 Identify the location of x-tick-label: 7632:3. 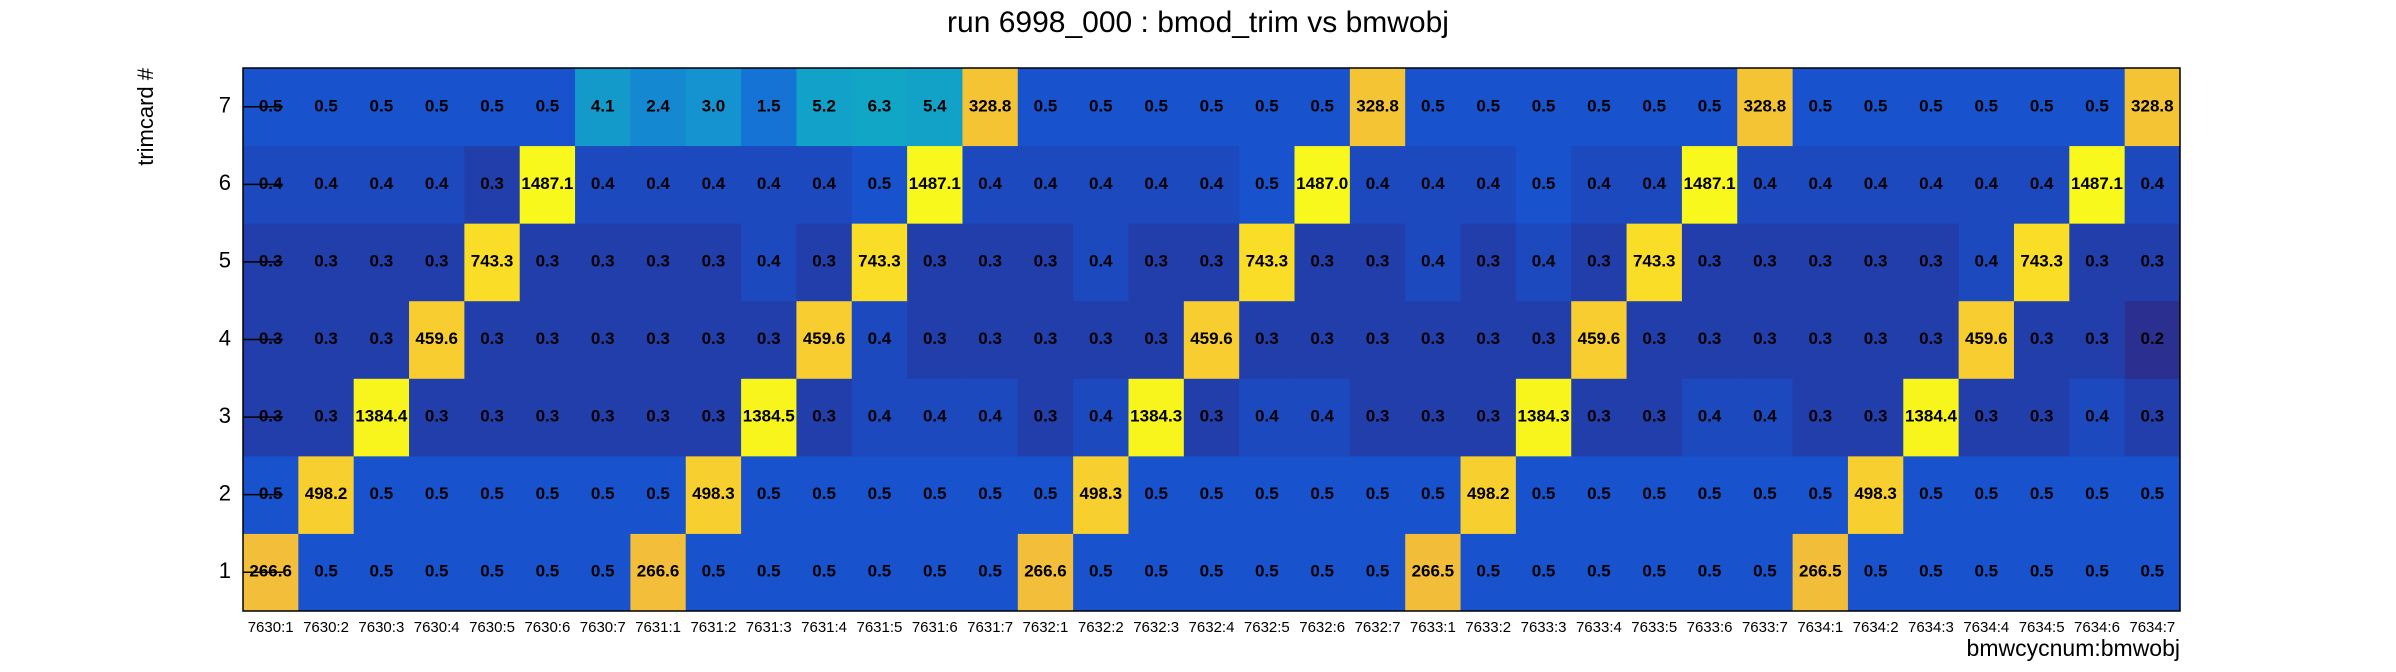
(1156, 627).